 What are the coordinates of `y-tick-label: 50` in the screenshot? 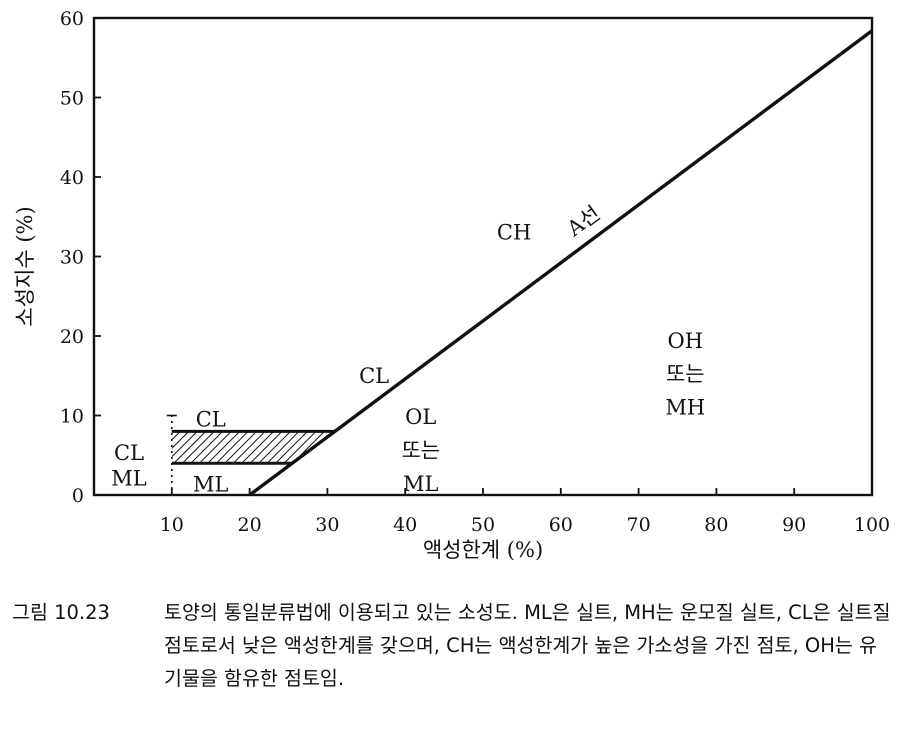 It's located at (72, 99).